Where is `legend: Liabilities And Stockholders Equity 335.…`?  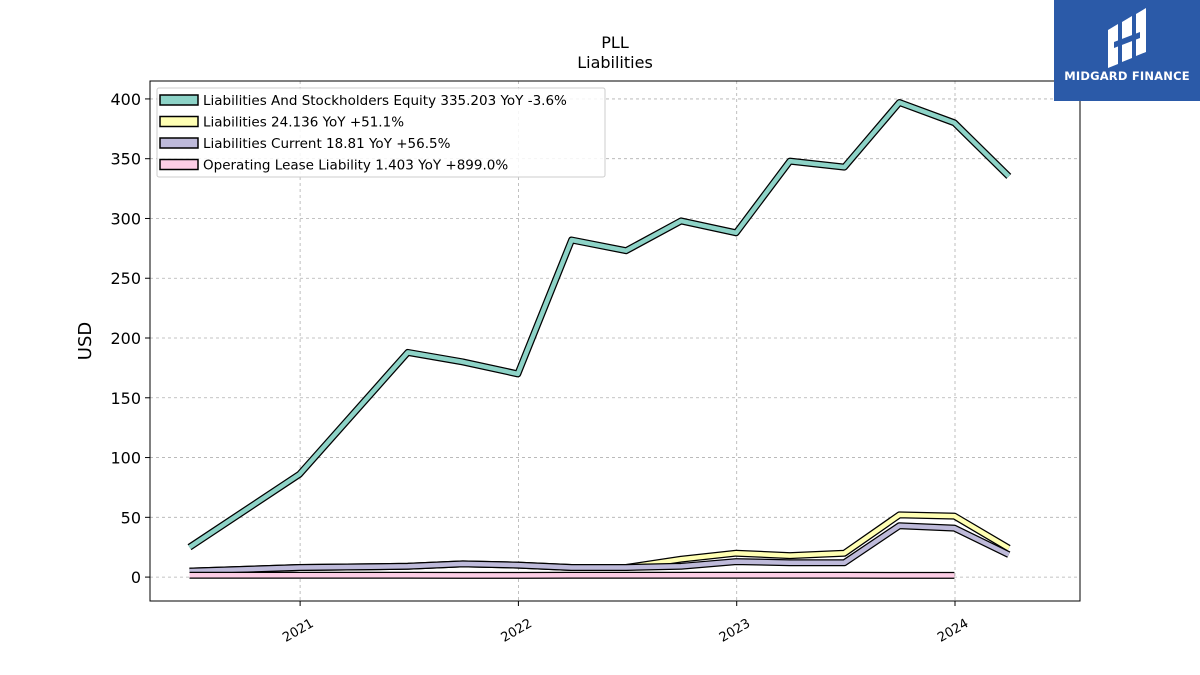
legend: Liabilities And Stockholders Equity 335.… is located at coordinates (381, 132).